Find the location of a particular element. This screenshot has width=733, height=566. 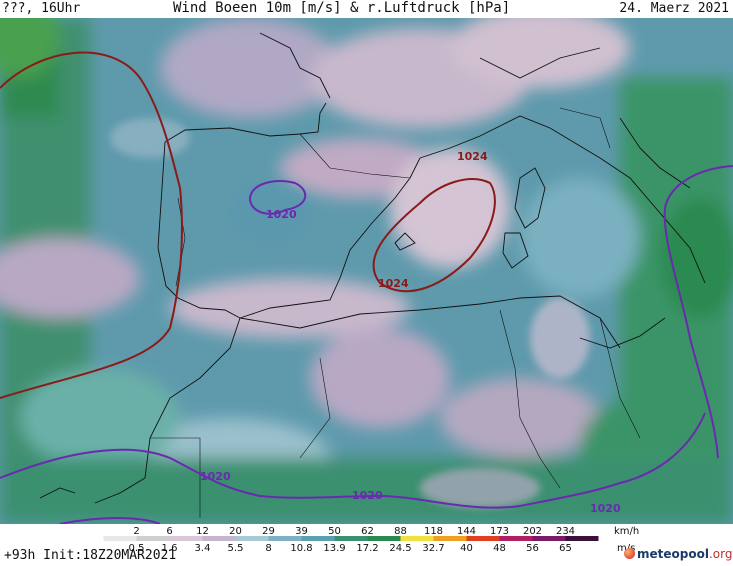

logo-icon is located at coordinates (629, 553).